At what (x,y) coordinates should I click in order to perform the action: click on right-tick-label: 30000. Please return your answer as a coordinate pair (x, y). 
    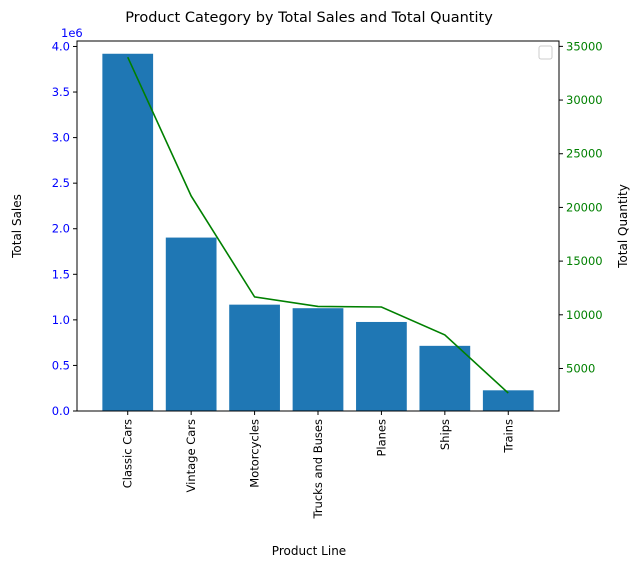
    Looking at the image, I should click on (584, 100).